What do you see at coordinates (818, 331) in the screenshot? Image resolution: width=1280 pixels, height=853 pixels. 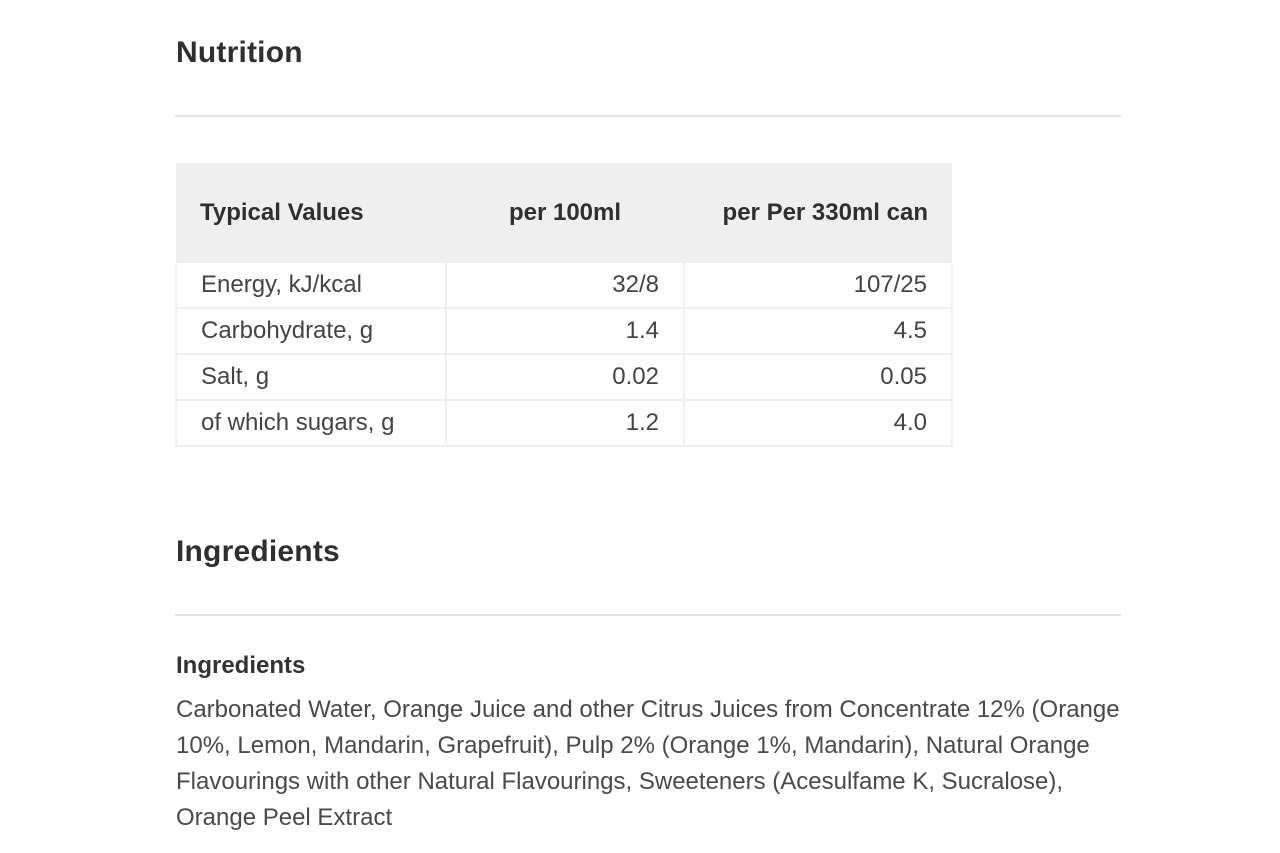 I see `value-per-can: 4.5` at bounding box center [818, 331].